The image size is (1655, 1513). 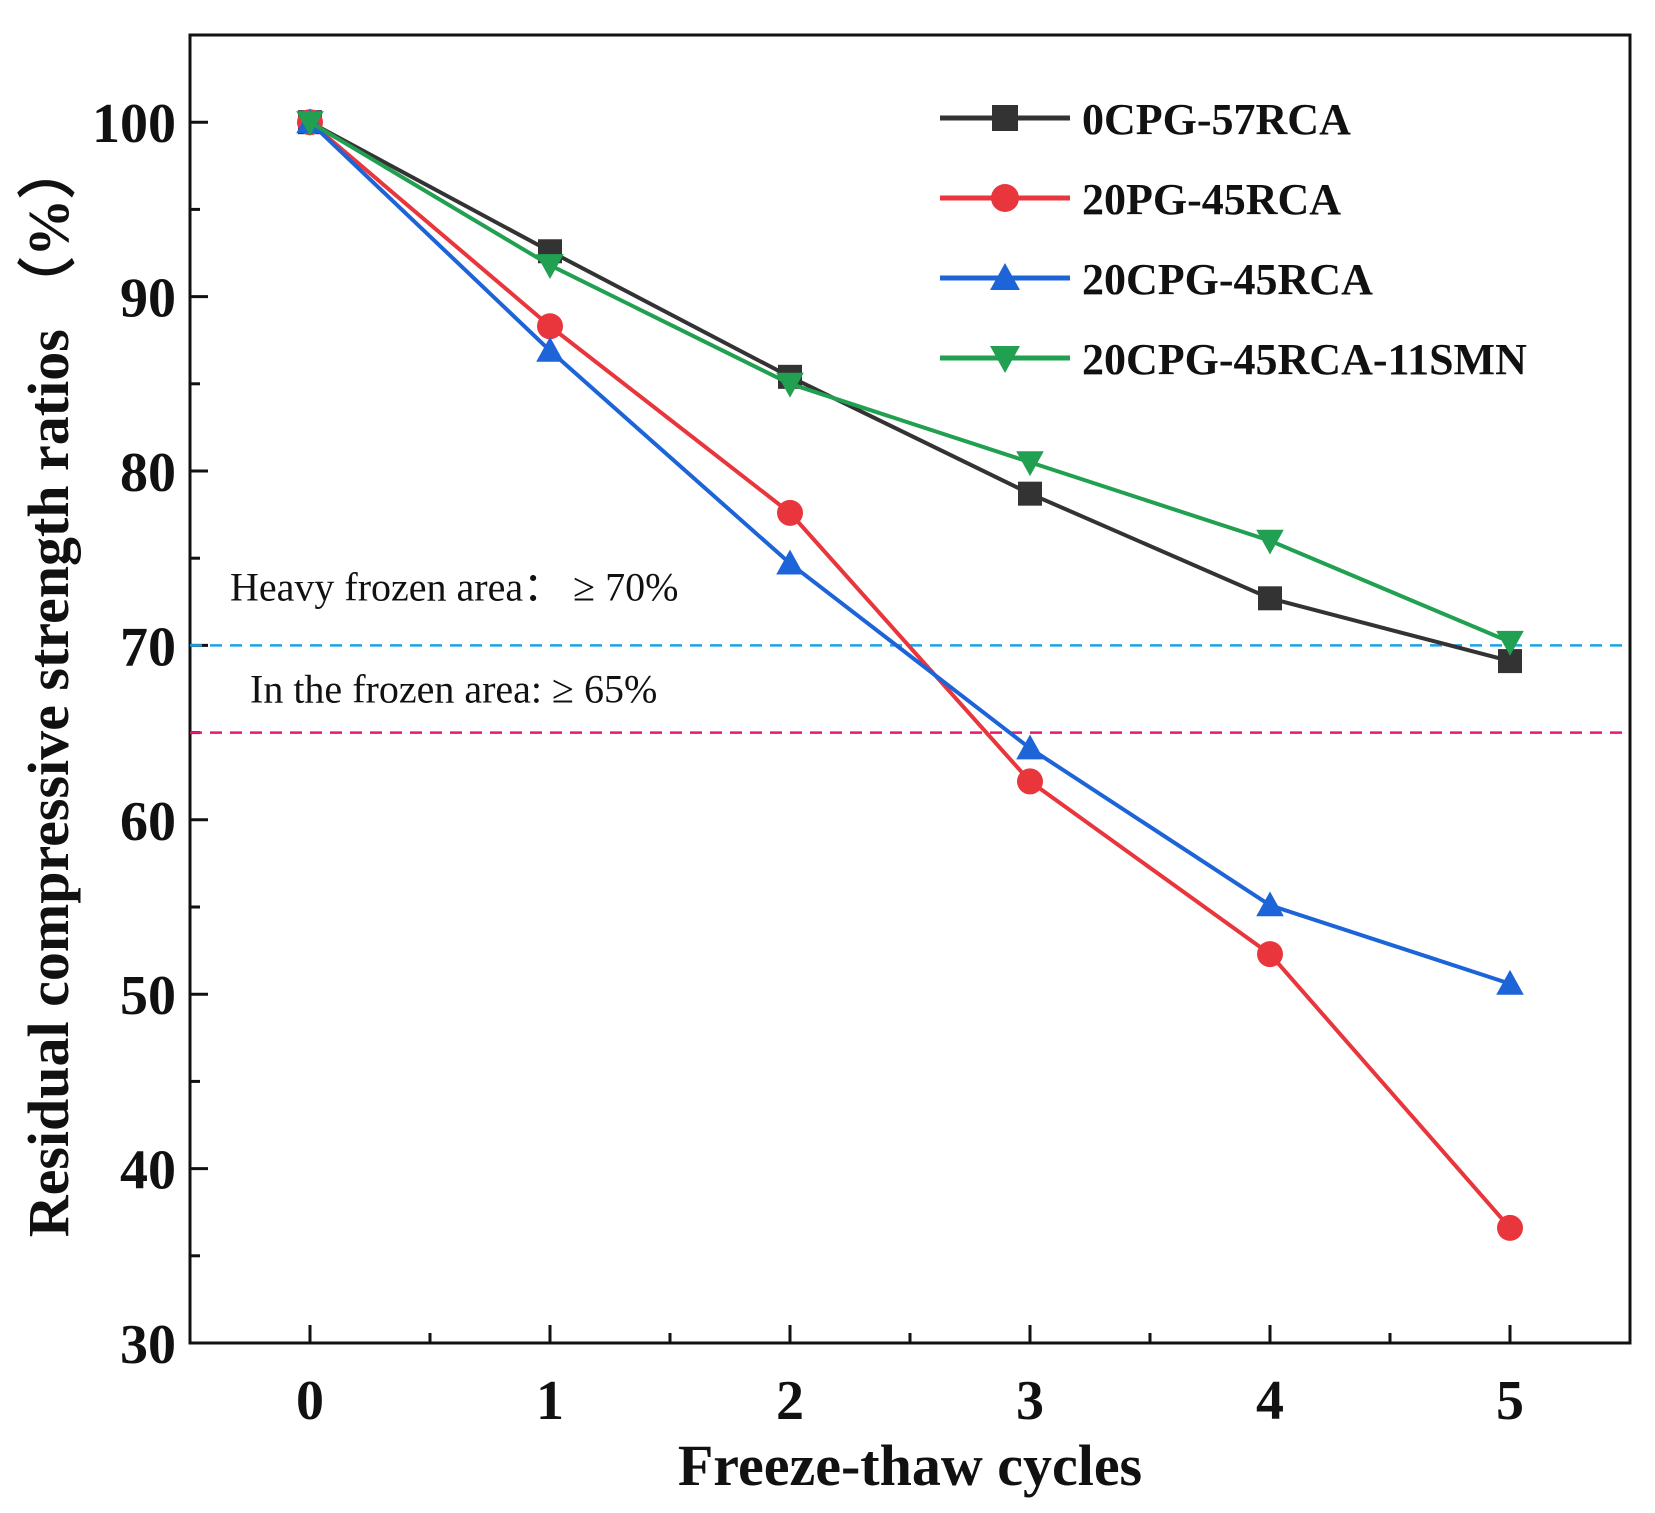 What do you see at coordinates (453, 689) in the screenshot?
I see `reference-line-label: In the frozen area: ≥ 65%` at bounding box center [453, 689].